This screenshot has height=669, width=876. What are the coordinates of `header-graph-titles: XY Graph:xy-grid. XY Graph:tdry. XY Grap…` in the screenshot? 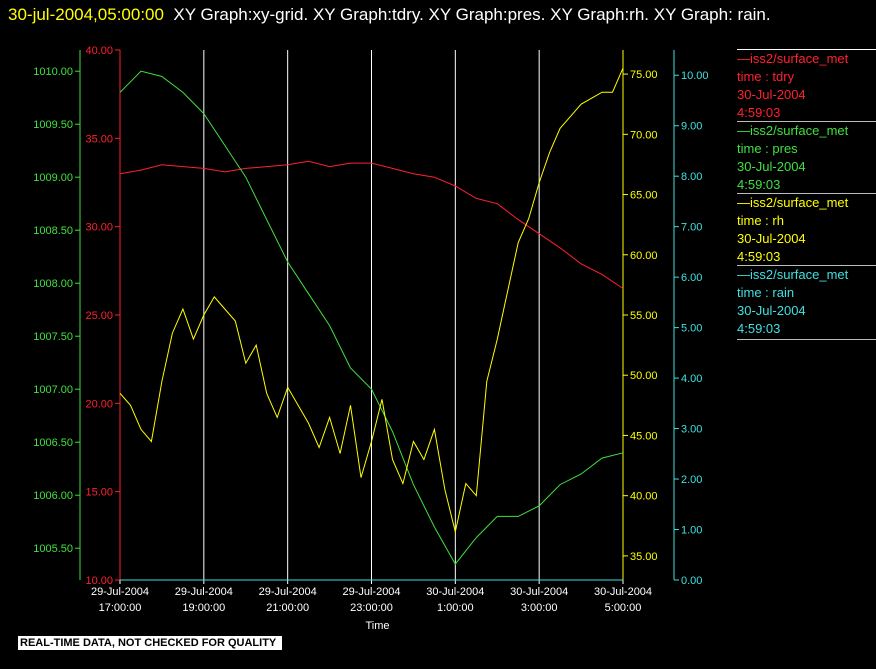 It's located at (472, 14).